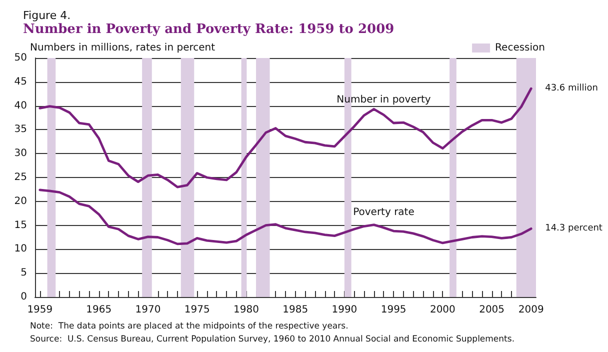 This screenshot has height=352, width=608. Describe the element at coordinates (208, 29) in the screenshot. I see `chart-title: Number in Poverty and Poverty Rate: 1959 to 2009` at that location.